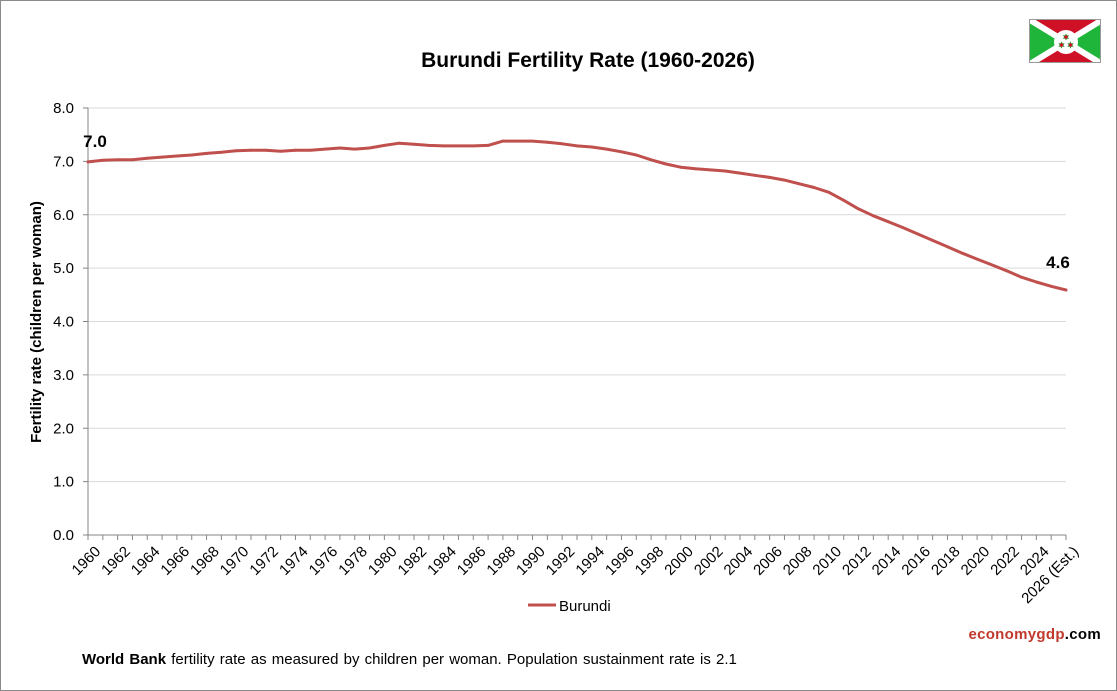 Image resolution: width=1117 pixels, height=691 pixels. What do you see at coordinates (116, 561) in the screenshot?
I see `x-tick-label: 1962` at bounding box center [116, 561].